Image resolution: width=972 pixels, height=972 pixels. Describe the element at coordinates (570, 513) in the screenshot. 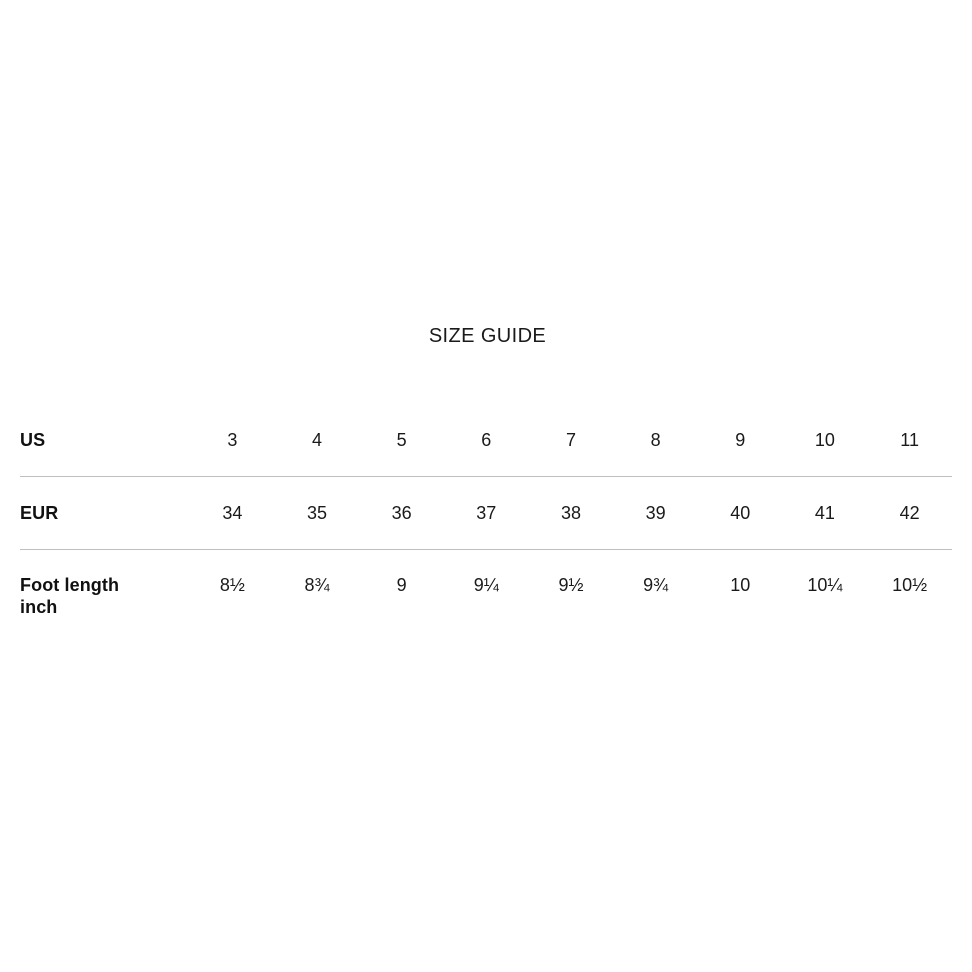

I see `cell-eur-5: 38` at that location.